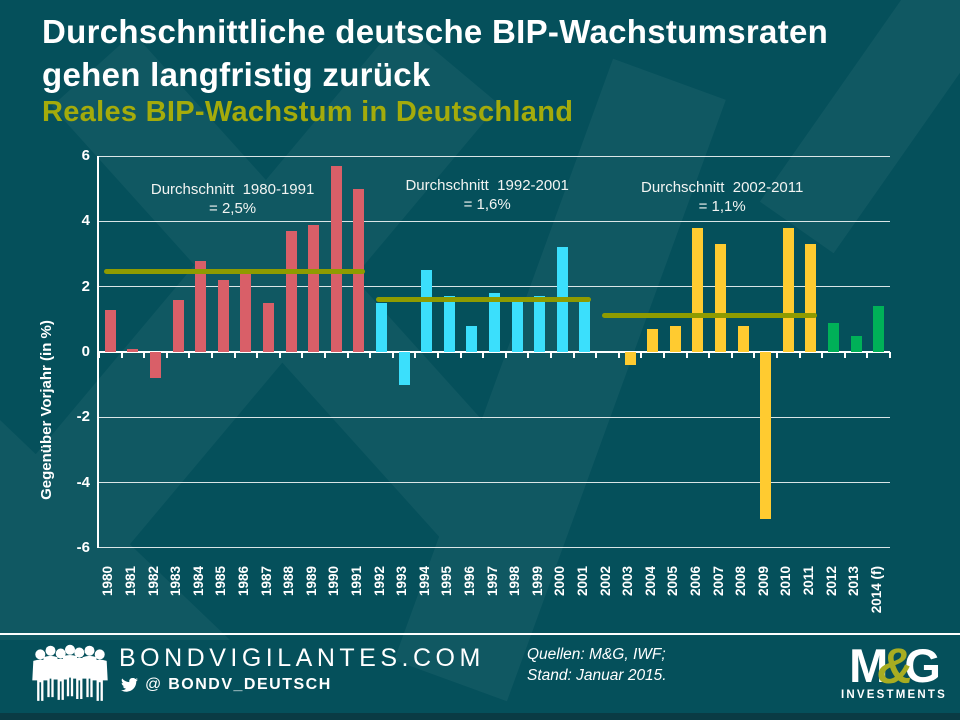 The width and height of the screenshot is (960, 720). I want to click on page-title-line2: gehen langfristig zurück, so click(236, 74).